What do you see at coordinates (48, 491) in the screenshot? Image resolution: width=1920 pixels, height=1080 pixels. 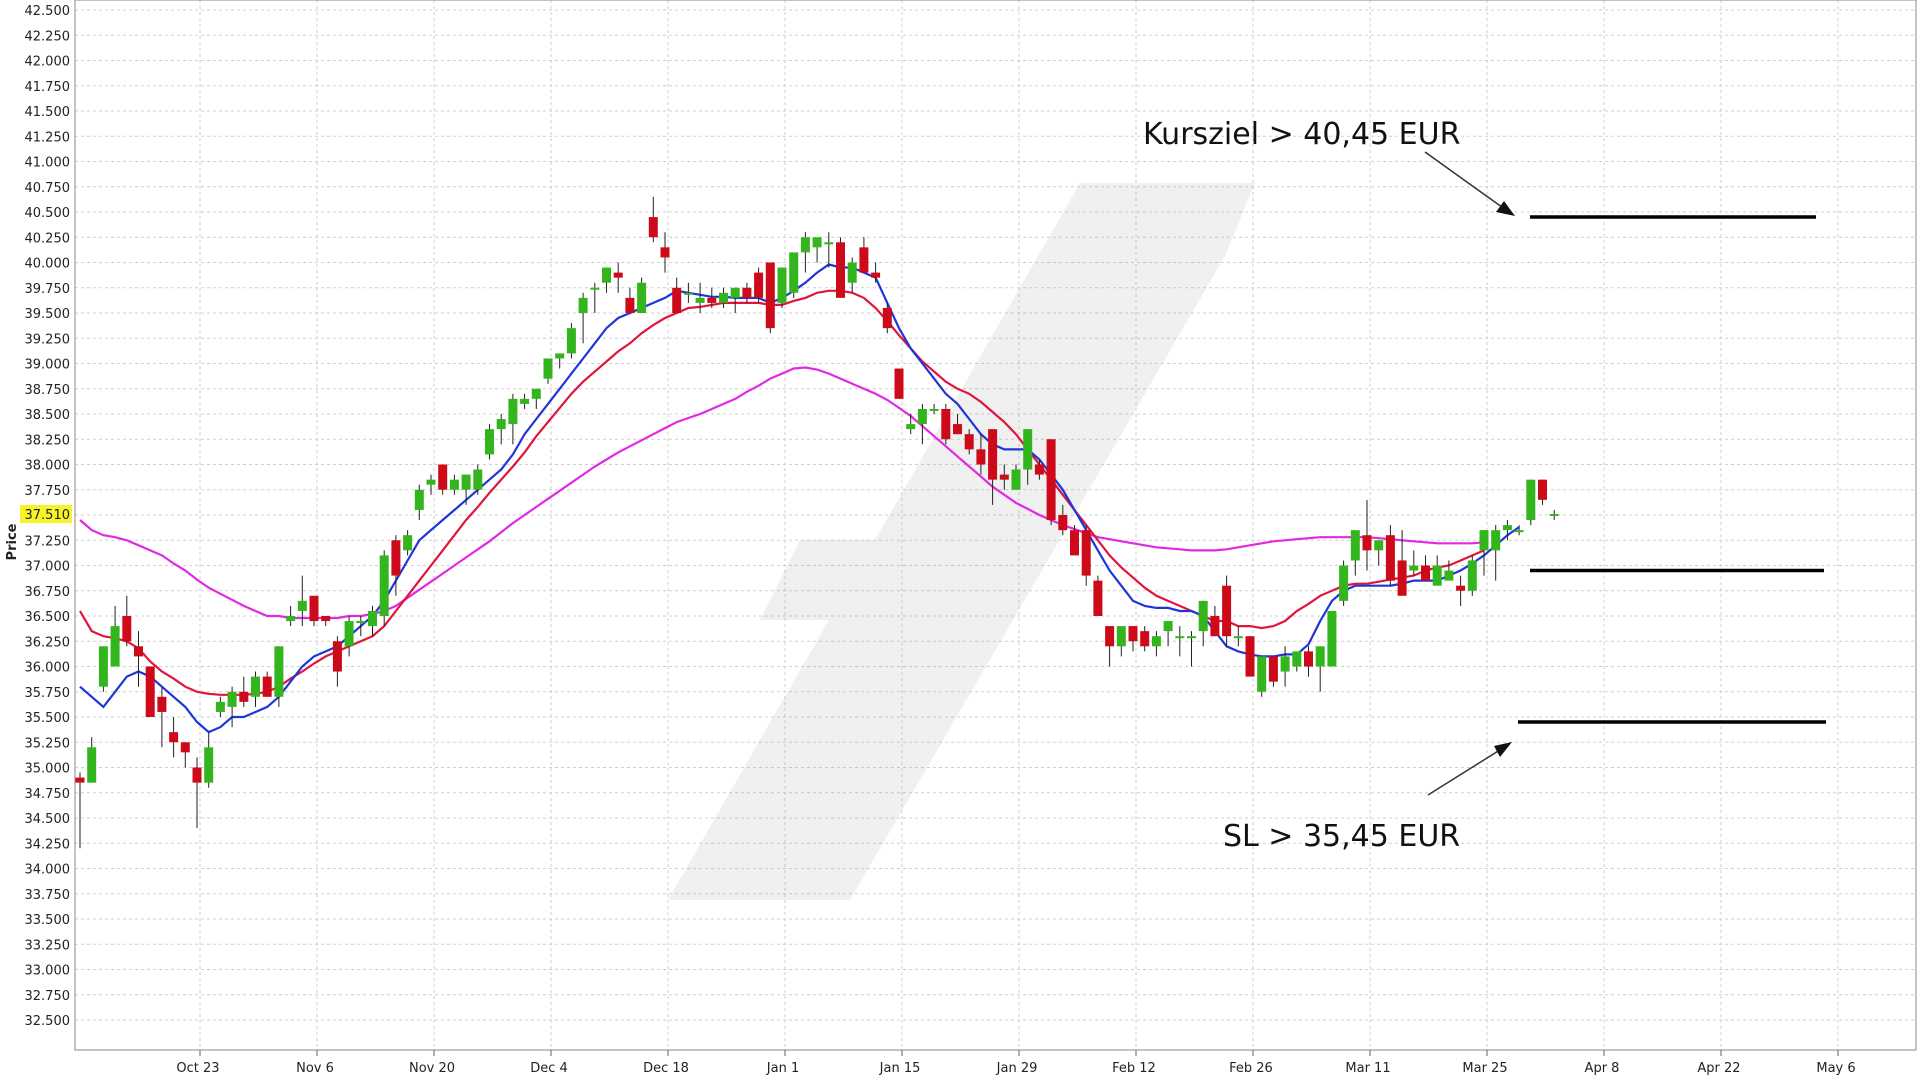 I see `y-tick-label: 37.750` at bounding box center [48, 491].